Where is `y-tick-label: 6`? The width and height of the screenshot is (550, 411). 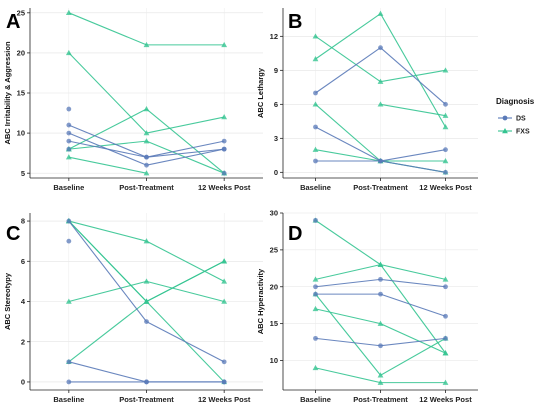
y-tick-label: 6 is located at coordinates (23, 261).